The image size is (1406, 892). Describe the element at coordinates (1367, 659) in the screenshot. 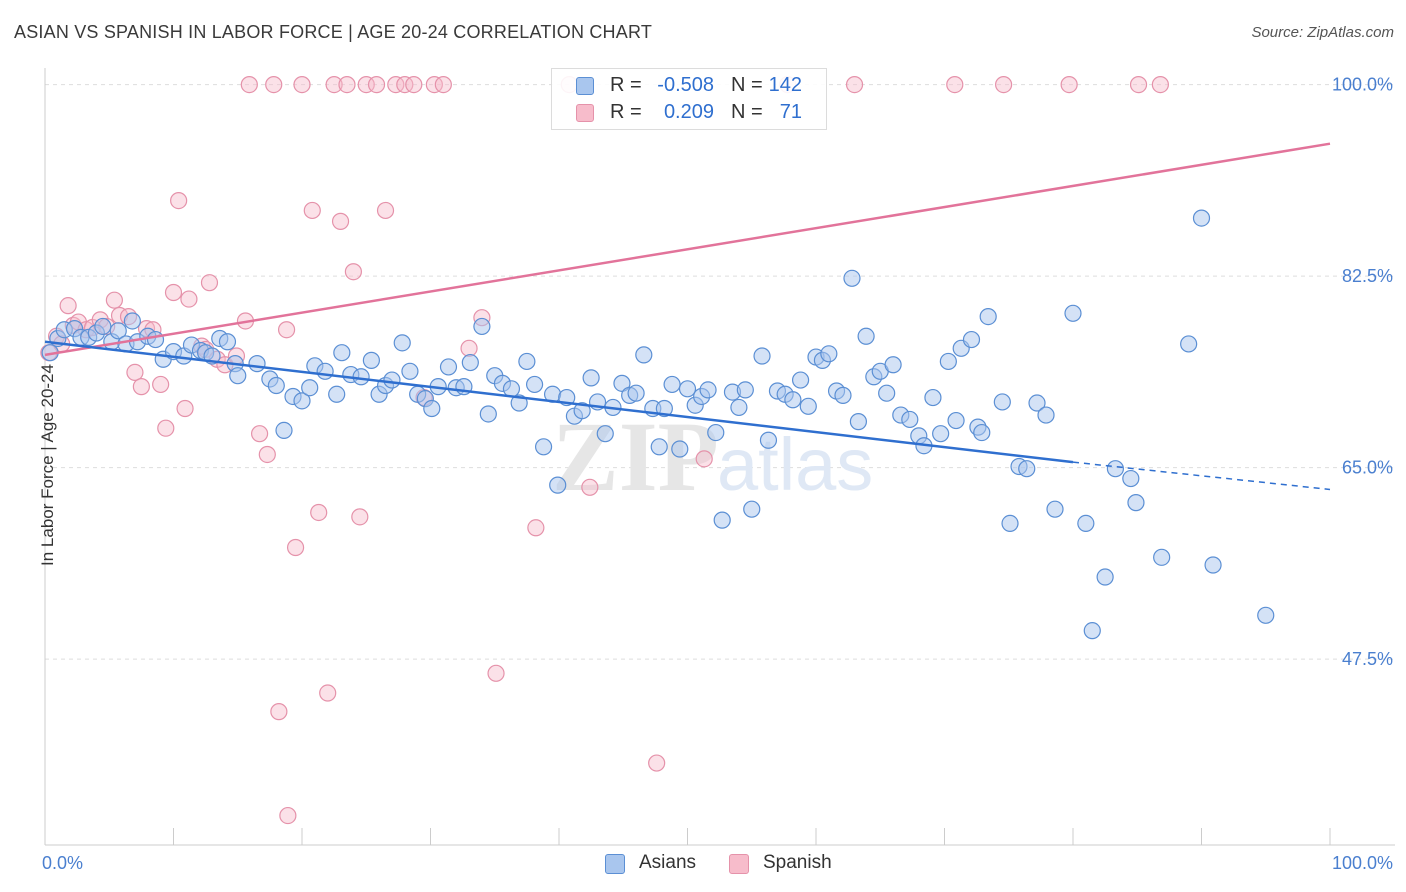

I see `y-tick-label: 47.5%` at that location.